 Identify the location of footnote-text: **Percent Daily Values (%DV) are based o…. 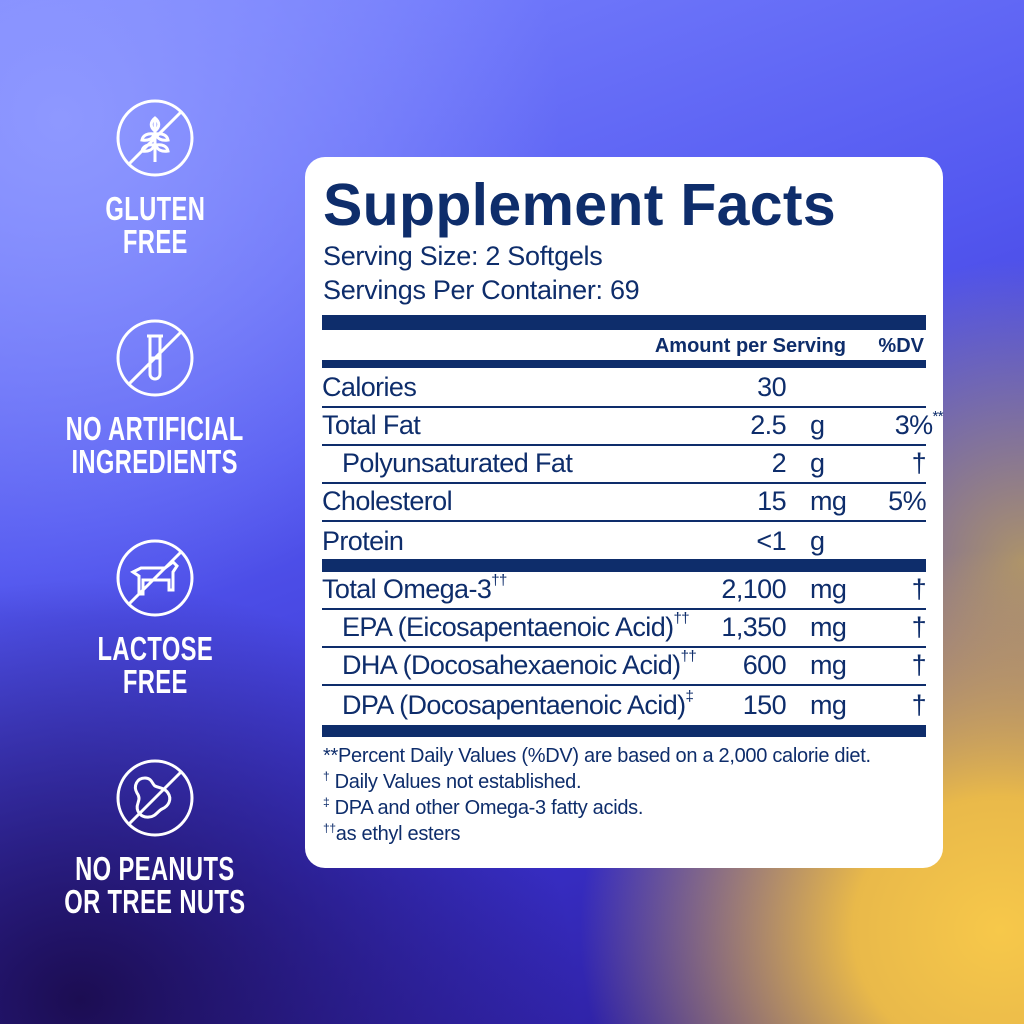
(597, 756).